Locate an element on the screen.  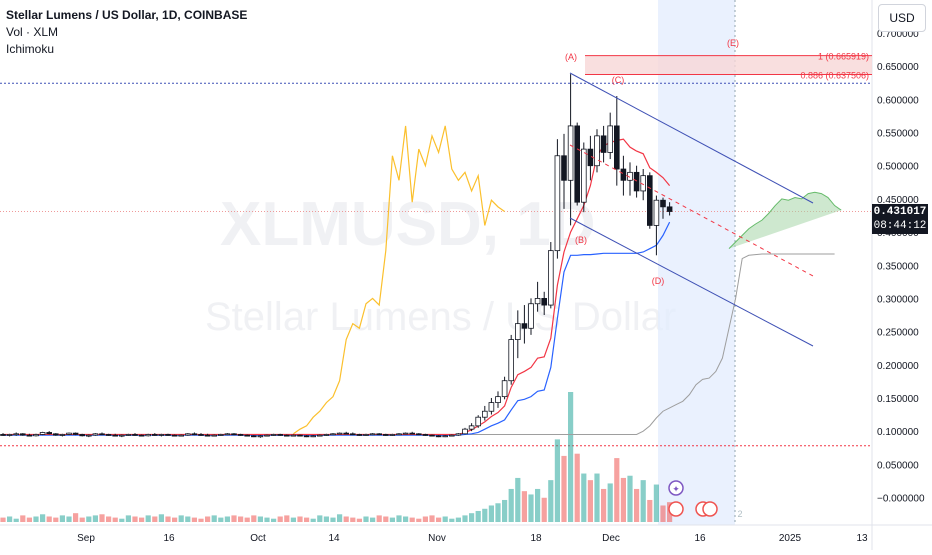
time-tick-label: 16 is located at coordinates (169, 538).